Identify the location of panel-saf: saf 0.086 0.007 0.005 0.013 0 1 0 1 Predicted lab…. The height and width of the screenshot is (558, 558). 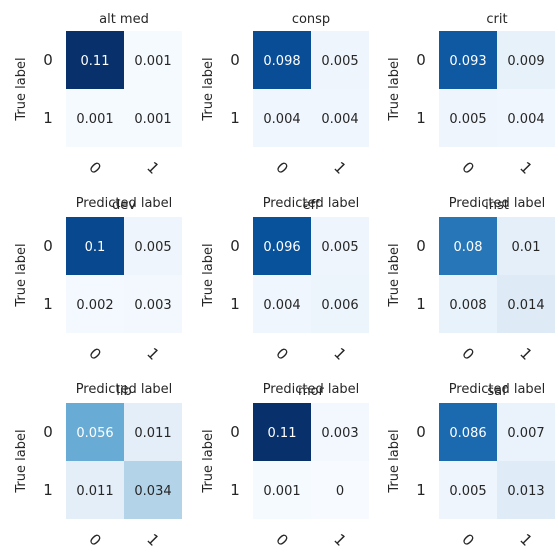
(471, 467).